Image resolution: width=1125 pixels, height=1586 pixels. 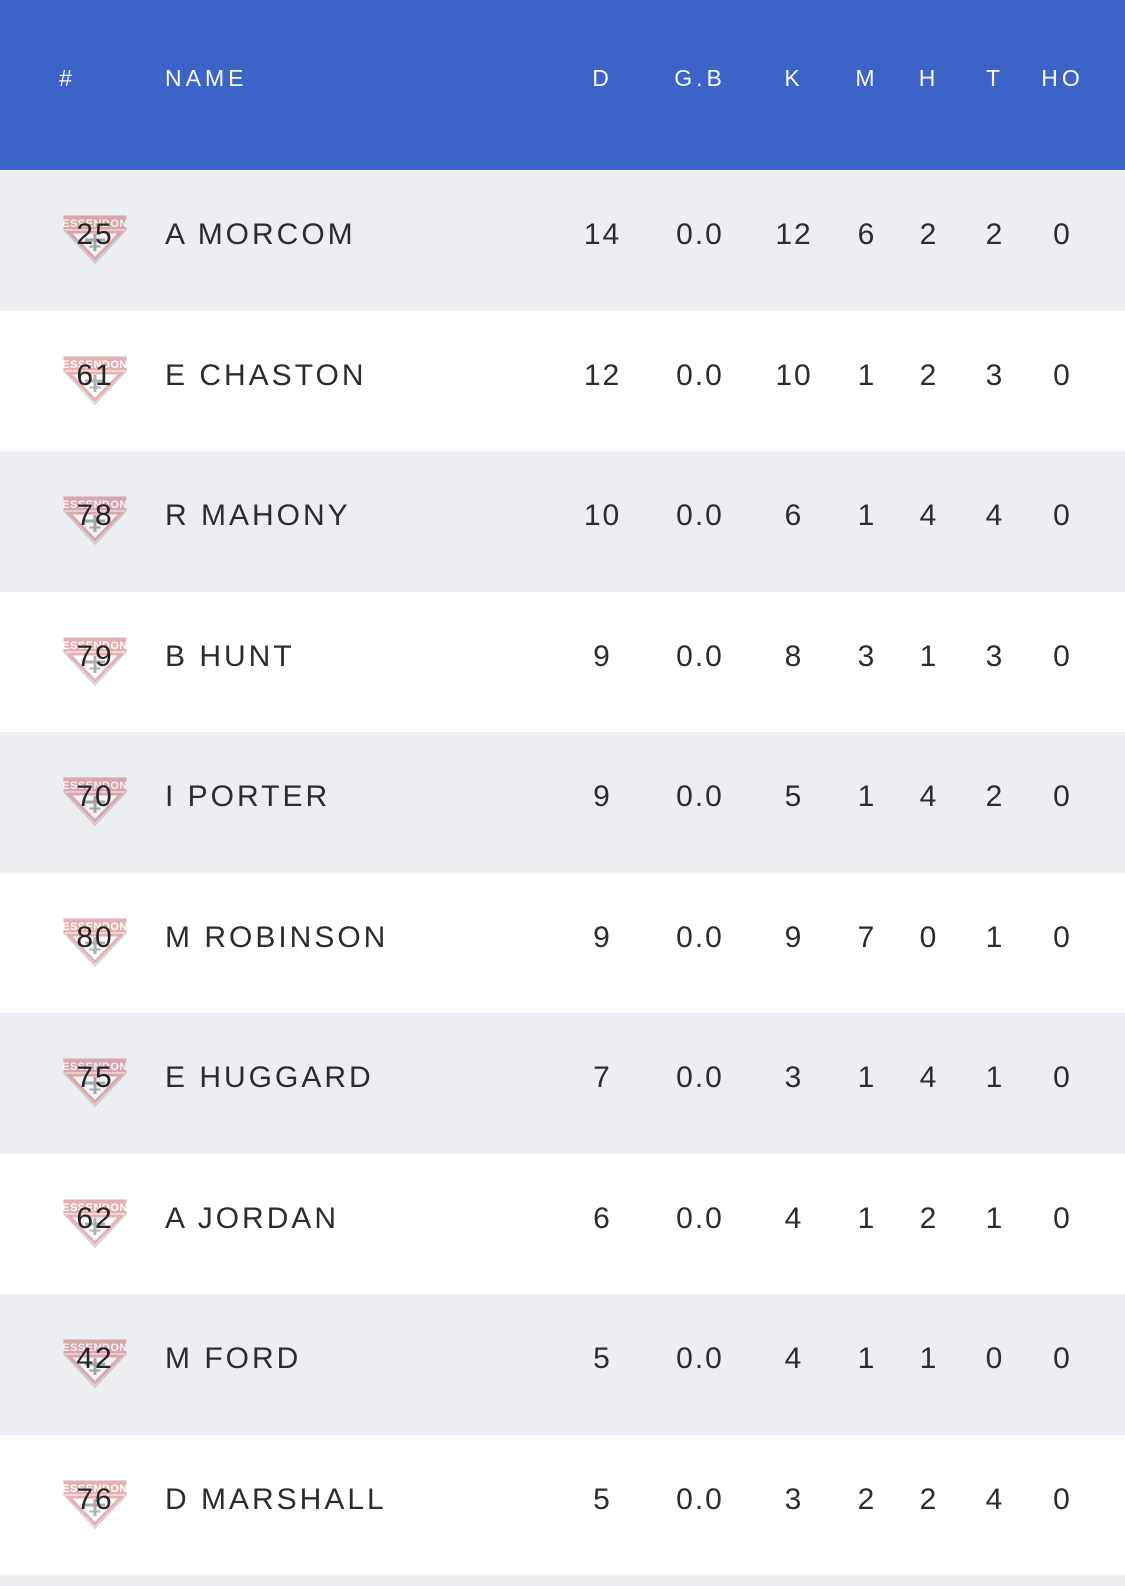 What do you see at coordinates (929, 77) in the screenshot?
I see `column-header-handballs: H` at bounding box center [929, 77].